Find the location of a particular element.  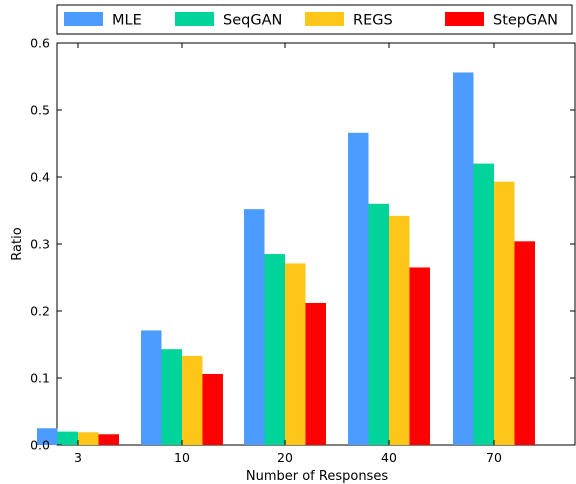

legend-label-seqgan: SeqGAN is located at coordinates (252, 21).